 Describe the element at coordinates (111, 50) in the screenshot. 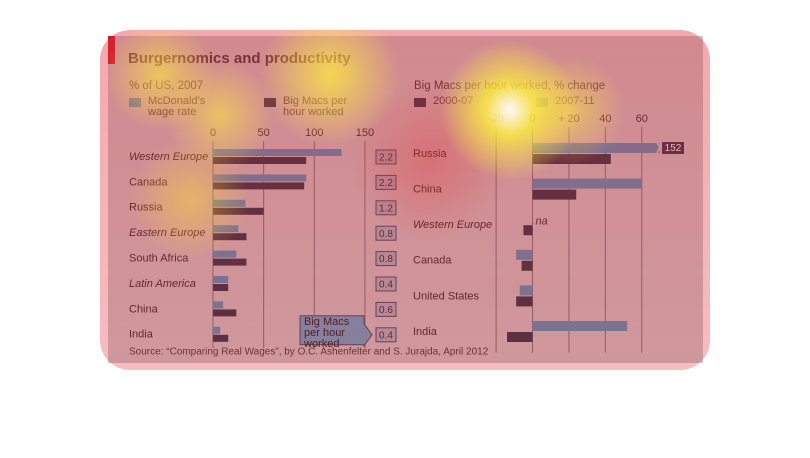

I see `accent-bar` at that location.